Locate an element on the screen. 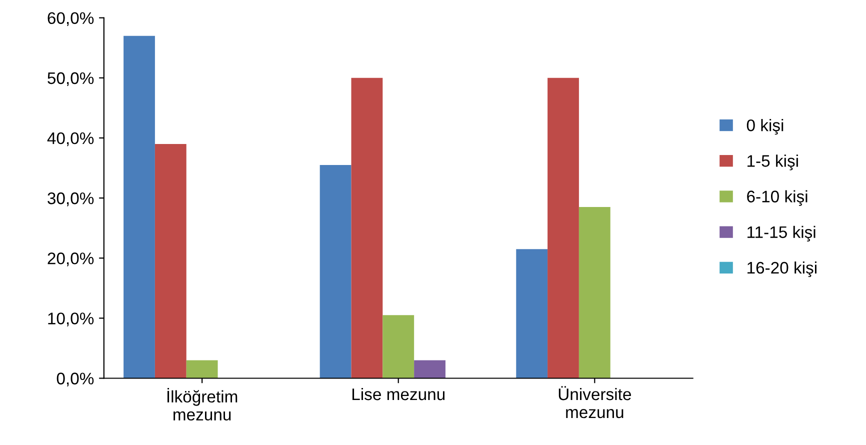  x-tick-label: Lise mezunu is located at coordinates (398, 394).